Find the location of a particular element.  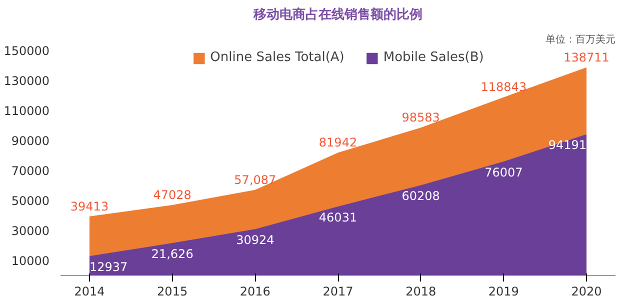

y-tick-label: 90000 is located at coordinates (30, 141).